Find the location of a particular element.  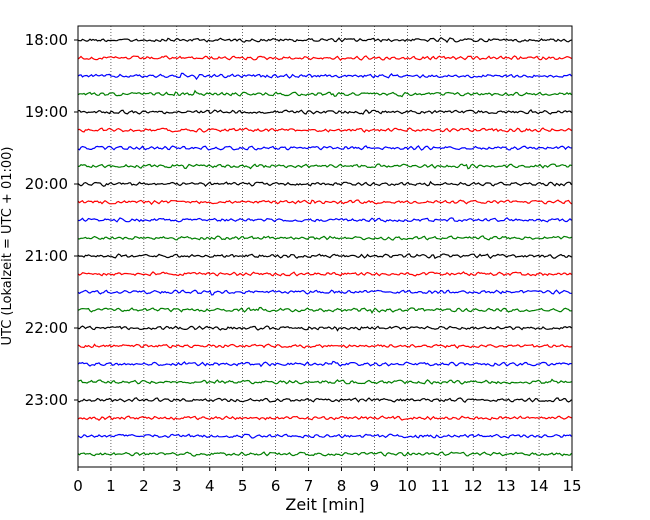

x-tick-label: 8 is located at coordinates (342, 486).